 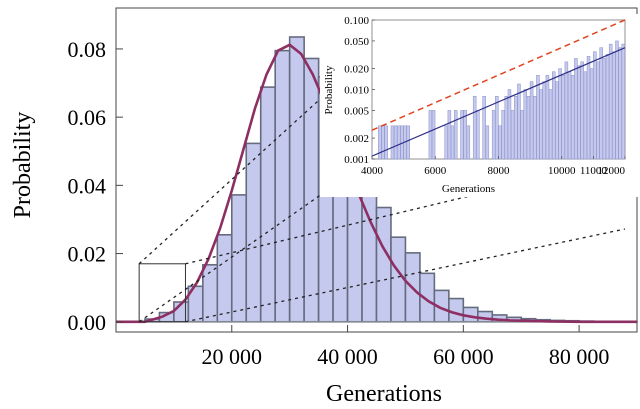 I want to click on y-tick-label: 0.00, so click(x=87, y=322).